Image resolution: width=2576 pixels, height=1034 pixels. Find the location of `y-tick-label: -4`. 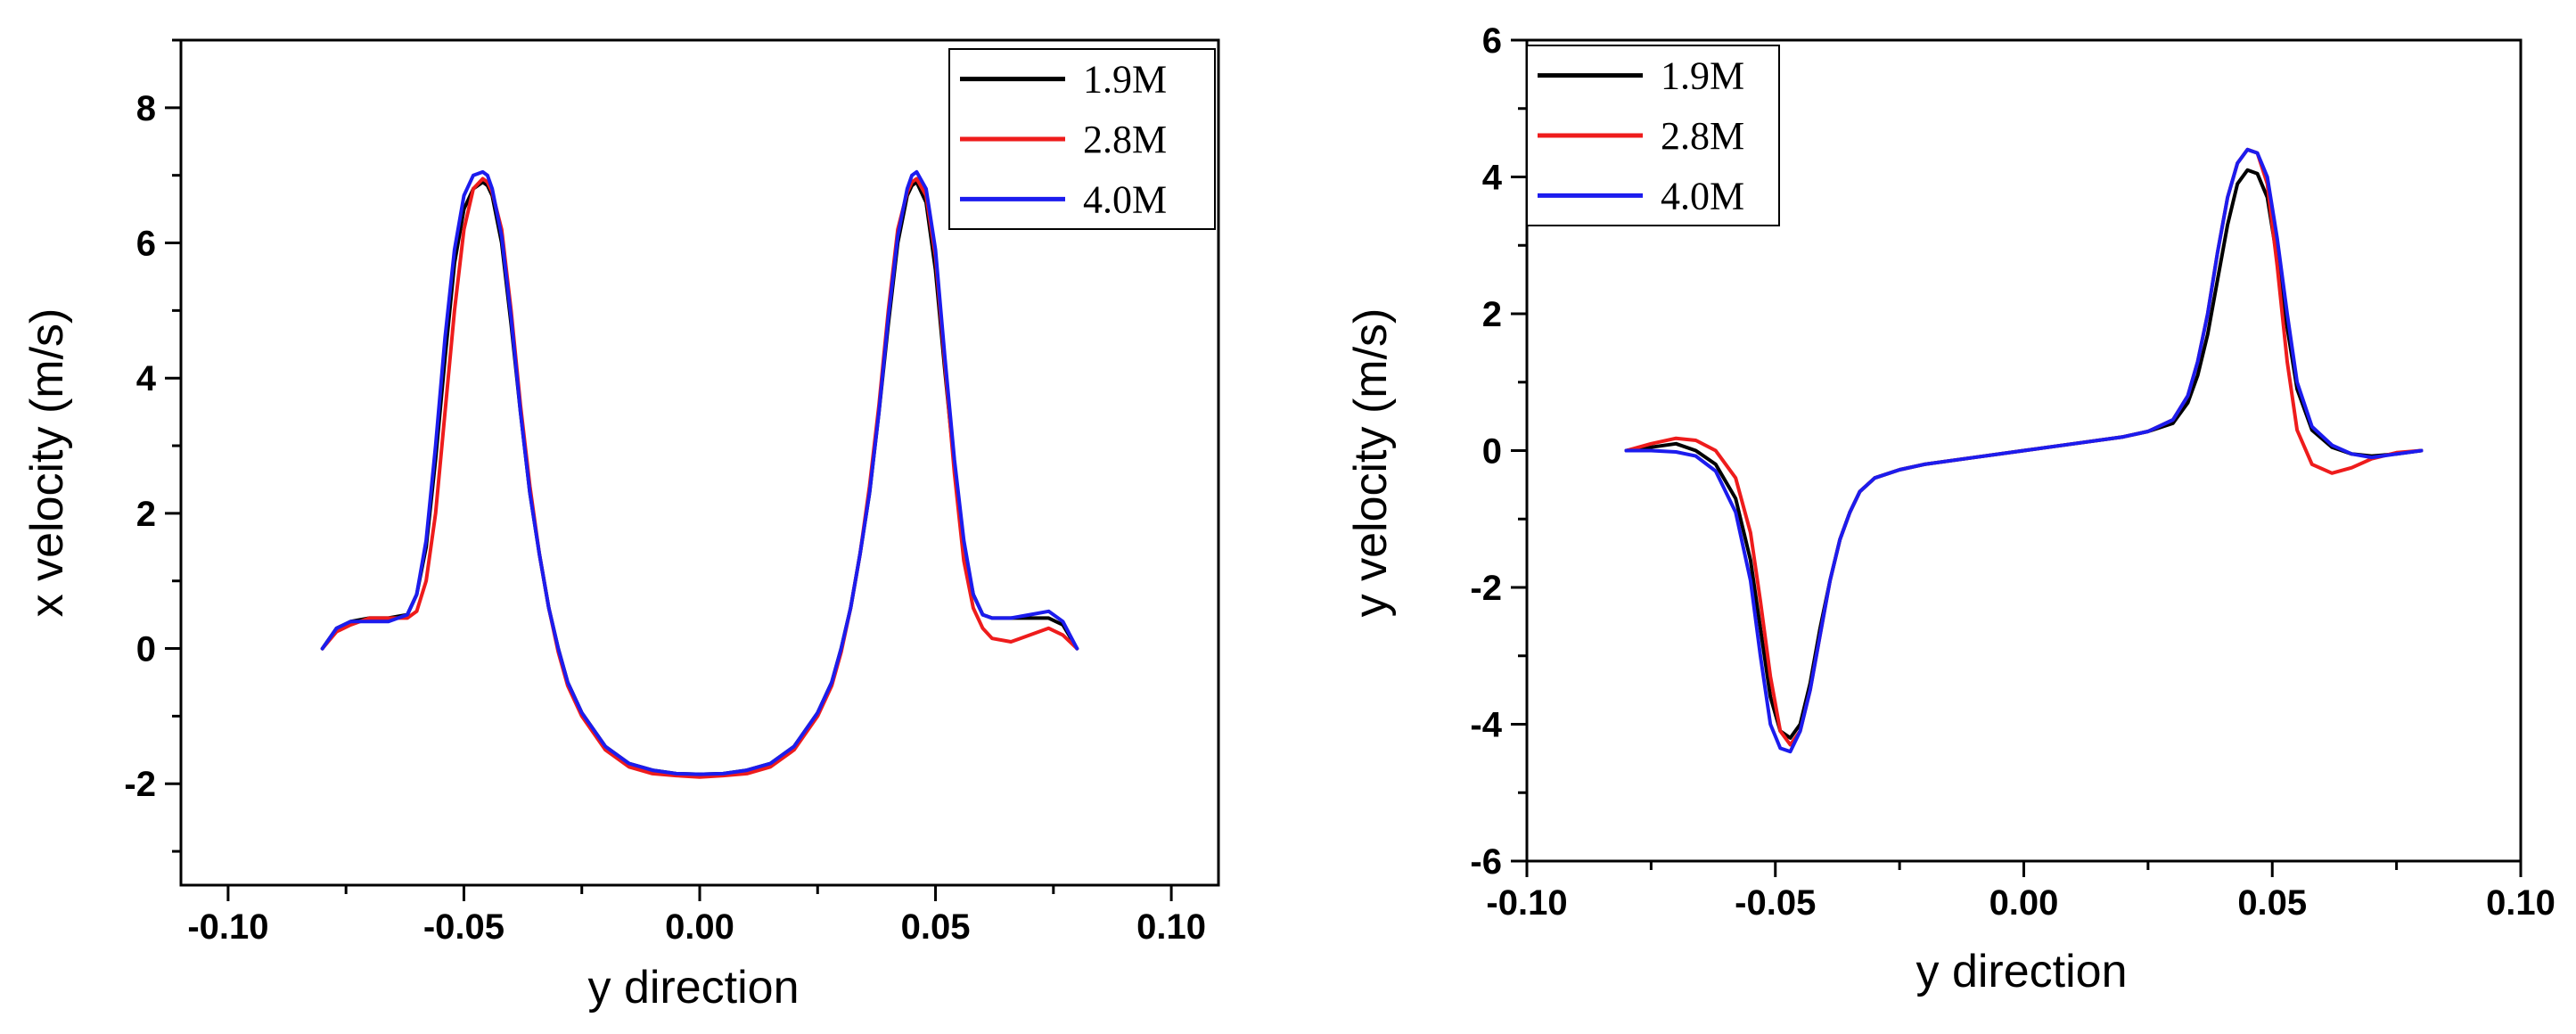

y-tick-label: -4 is located at coordinates (1486, 725).